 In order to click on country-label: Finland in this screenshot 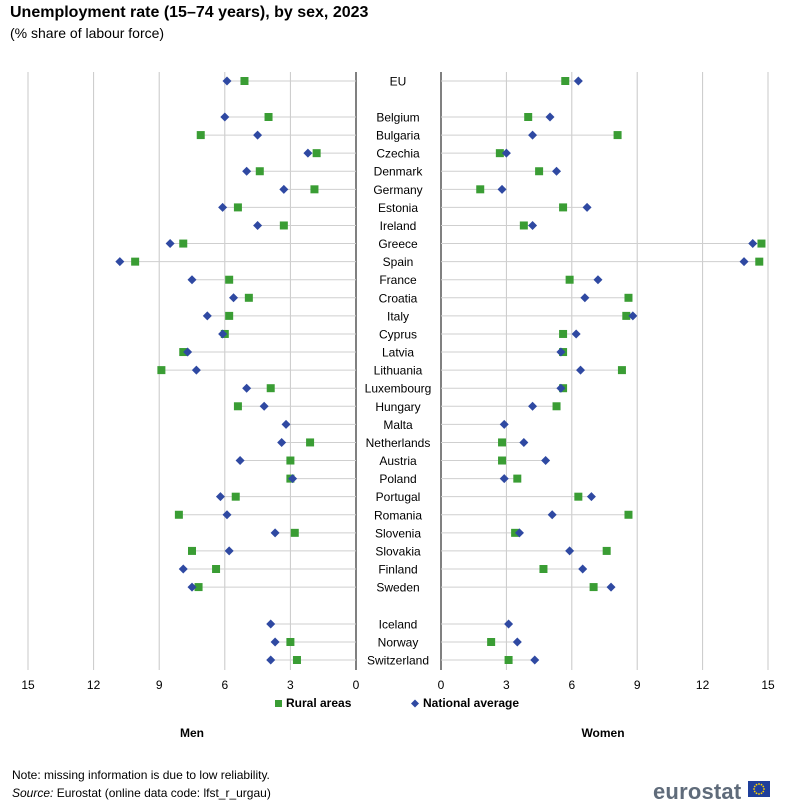, I will do `click(397, 570)`.